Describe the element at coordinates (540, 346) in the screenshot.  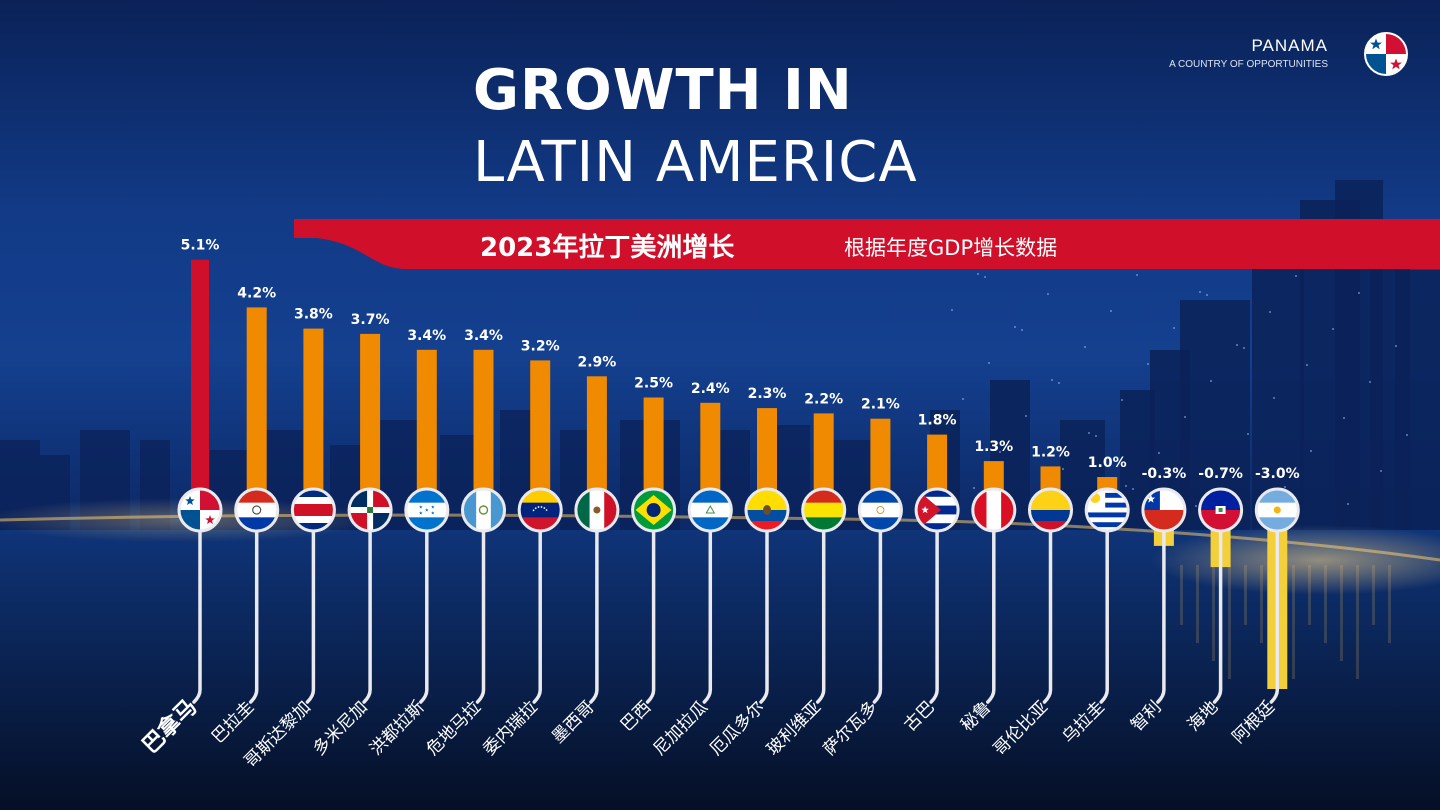
I see `value-label-6: 3.2%` at that location.